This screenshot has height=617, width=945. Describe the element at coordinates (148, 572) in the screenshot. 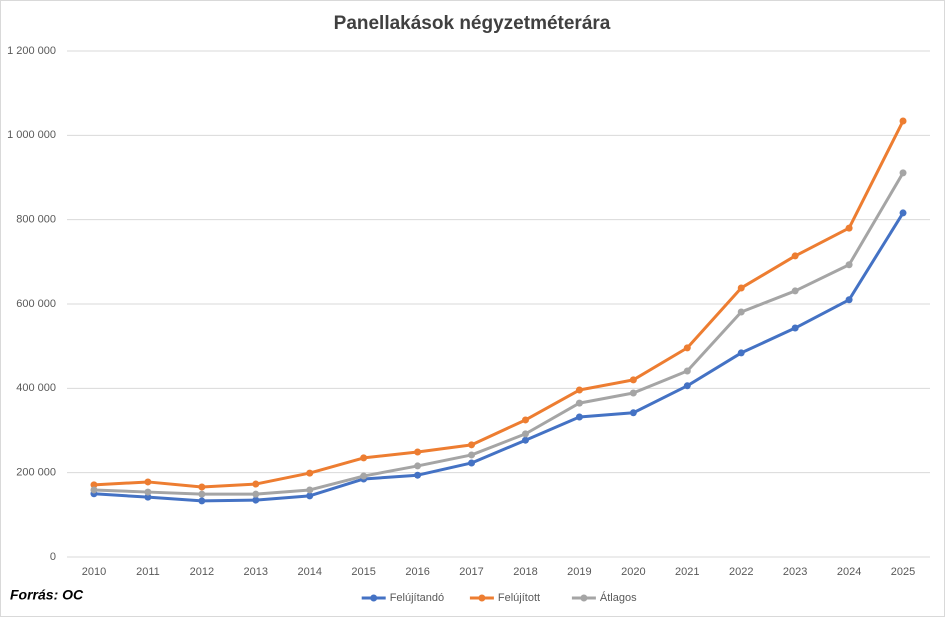

I see `x-tick-label: 2011` at that location.